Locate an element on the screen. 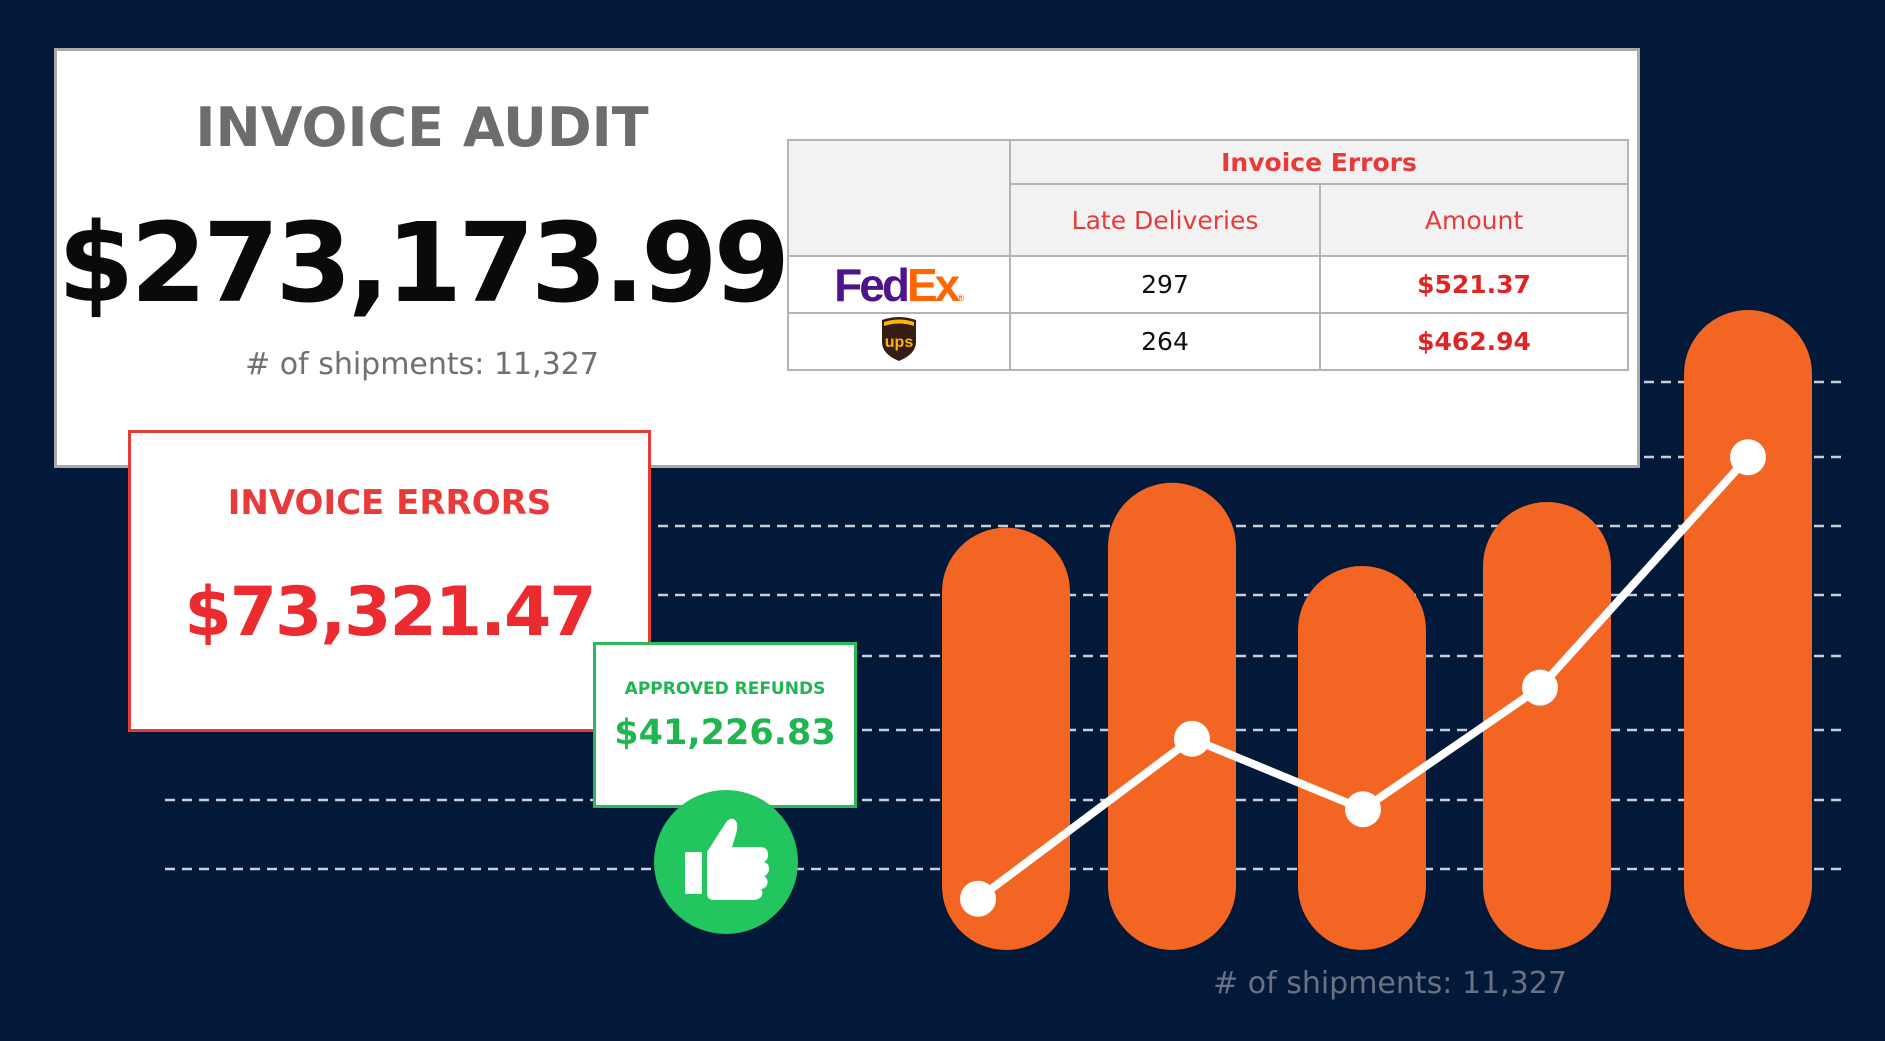 This screenshot has width=1885, height=1041. audit-shipments-count: # of shipments: 11,327 is located at coordinates (422, 364).